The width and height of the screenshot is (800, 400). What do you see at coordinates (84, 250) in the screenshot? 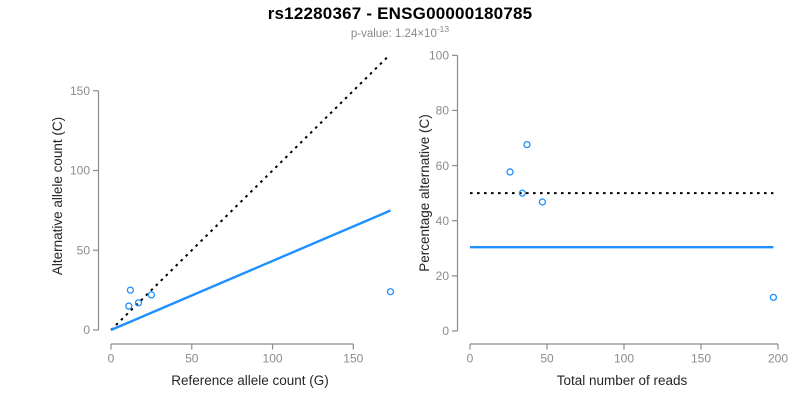
I see `y-tick-label: 50` at bounding box center [84, 250].